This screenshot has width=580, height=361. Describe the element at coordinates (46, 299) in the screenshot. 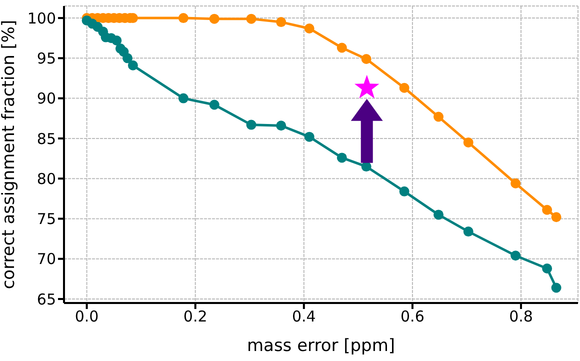

I see `y-tick-label: 65` at that location.